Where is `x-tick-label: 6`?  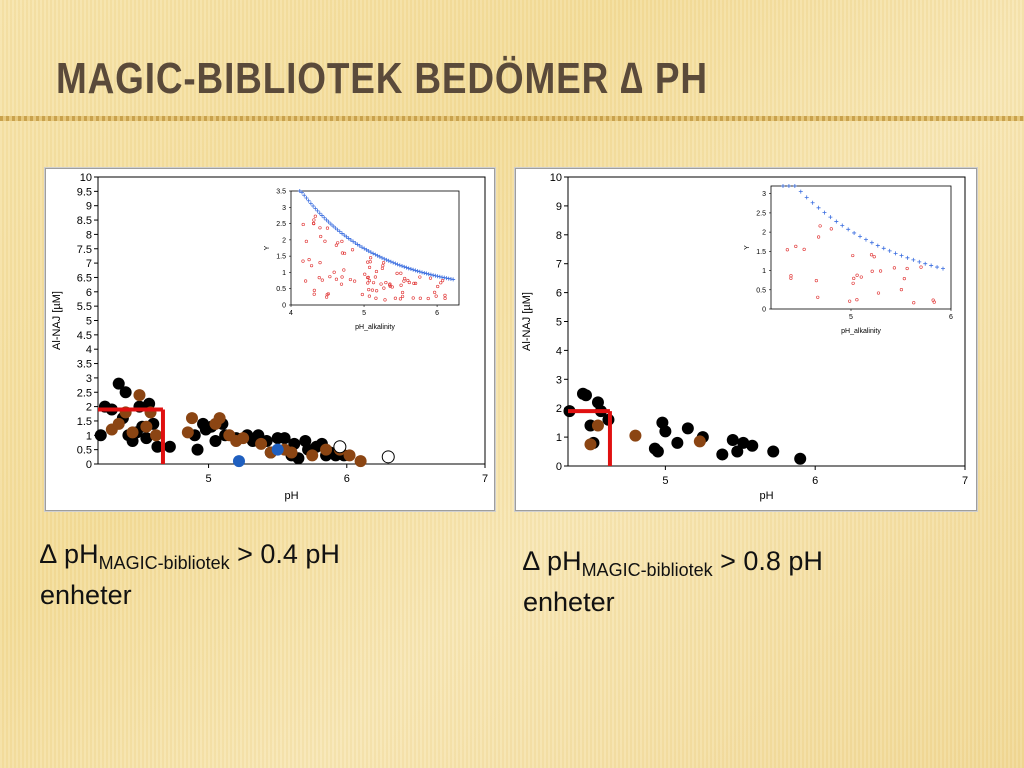
x-tick-label: 6 is located at coordinates (815, 481).